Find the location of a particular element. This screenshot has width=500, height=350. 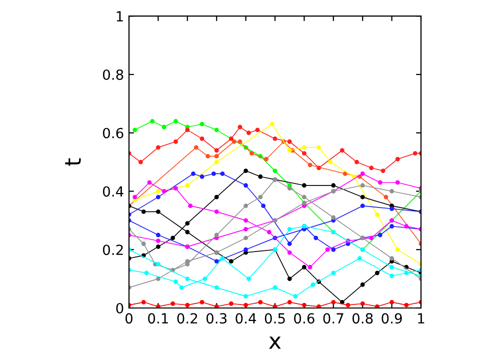

x-tick-label: 0 is located at coordinates (128, 318).